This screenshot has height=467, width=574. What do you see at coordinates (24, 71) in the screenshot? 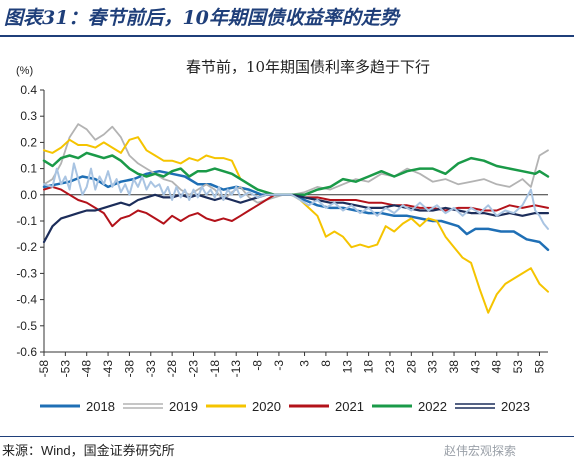
I see `y-axis-unit: (%)` at bounding box center [24, 71].